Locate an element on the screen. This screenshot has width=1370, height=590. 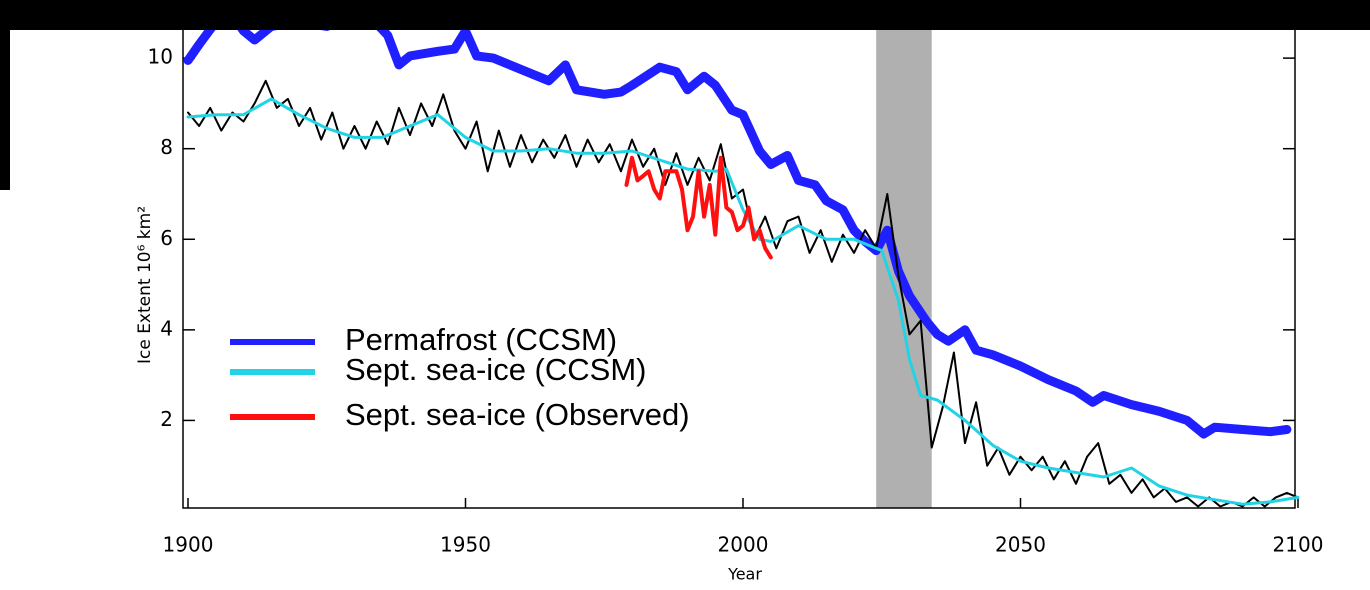
y-tick-label: 10 is located at coordinates (160, 57).